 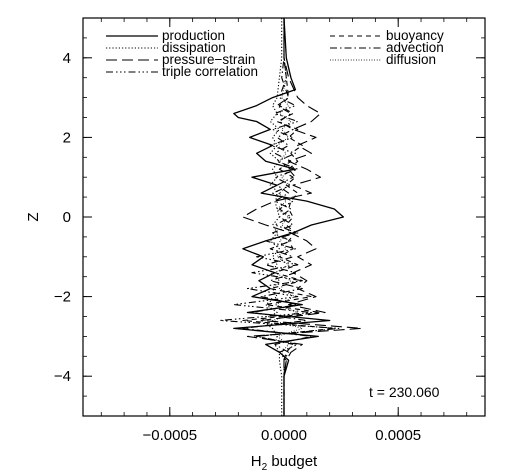 What do you see at coordinates (169, 435) in the screenshot?
I see `x-tick-label: −0.0005` at bounding box center [169, 435].